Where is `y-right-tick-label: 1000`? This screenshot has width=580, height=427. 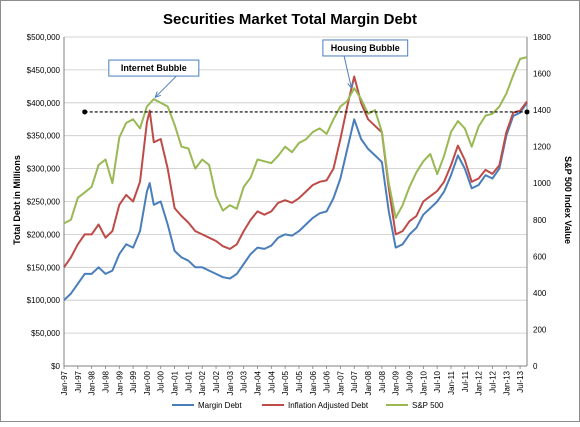
y-right-tick-label: 1000 is located at coordinates (542, 183).